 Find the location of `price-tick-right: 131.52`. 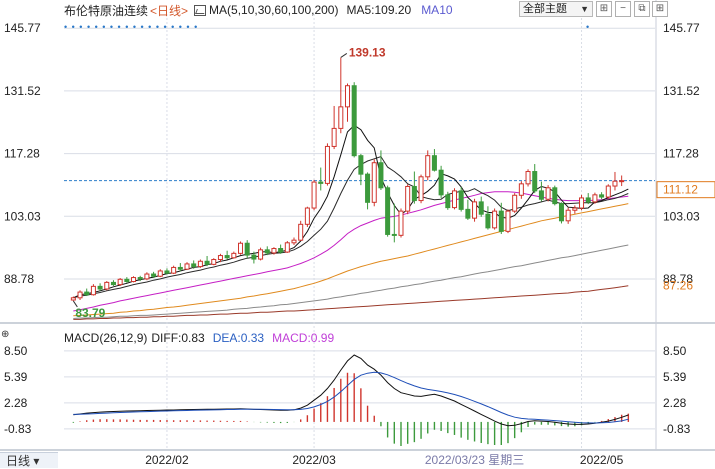

price-tick-right: 131.52 is located at coordinates (681, 91).